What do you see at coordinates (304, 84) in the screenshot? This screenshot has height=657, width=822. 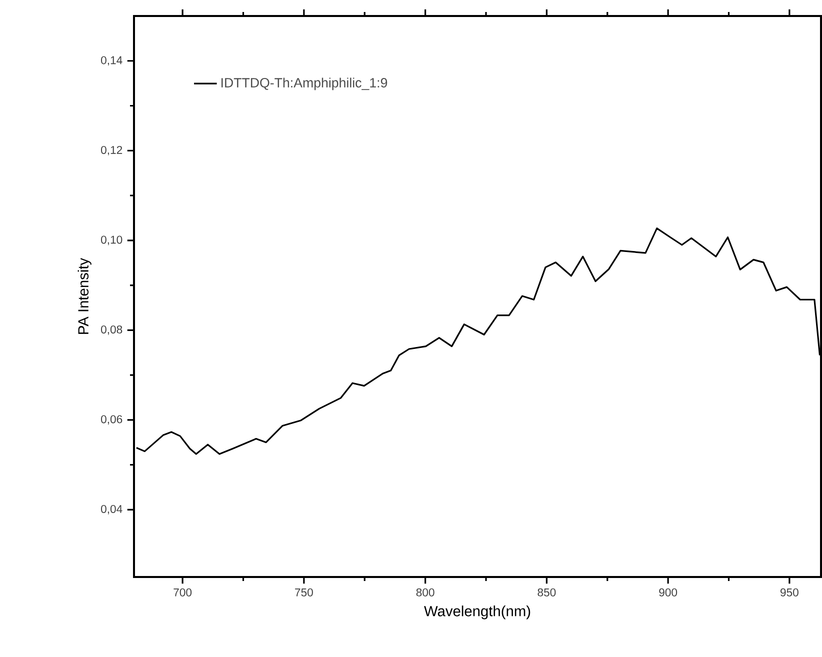 I see `legend-label: IDTTDQ-Th:Amphiphilic_1:9` at bounding box center [304, 84].